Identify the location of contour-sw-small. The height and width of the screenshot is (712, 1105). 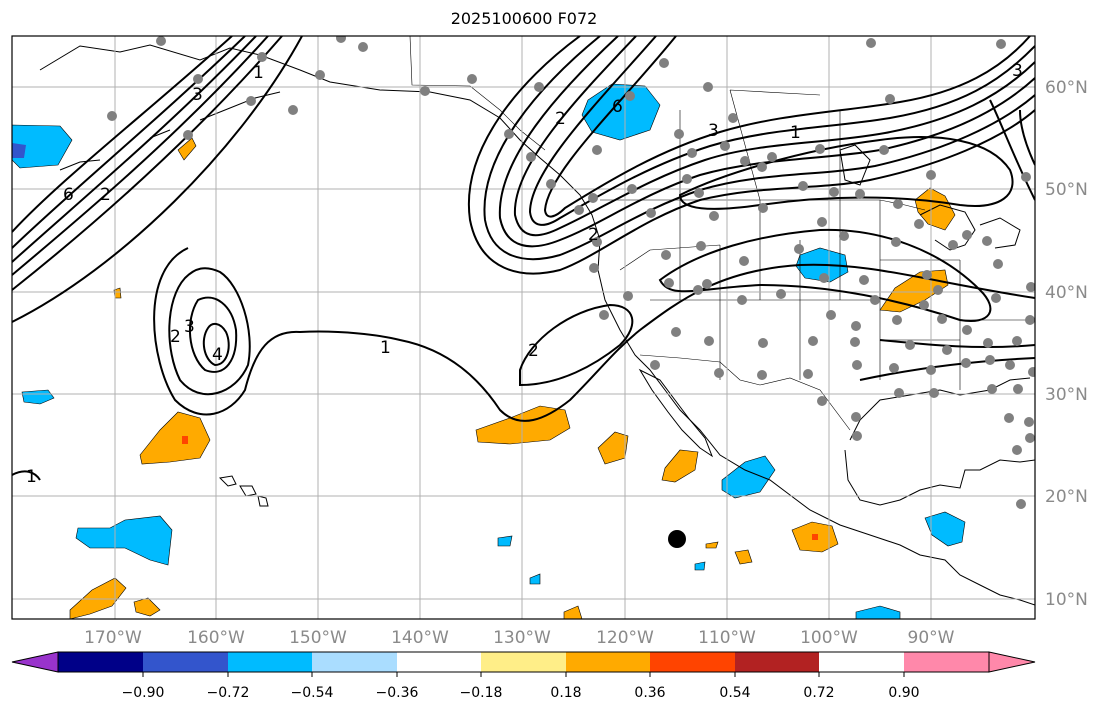
(26, 475).